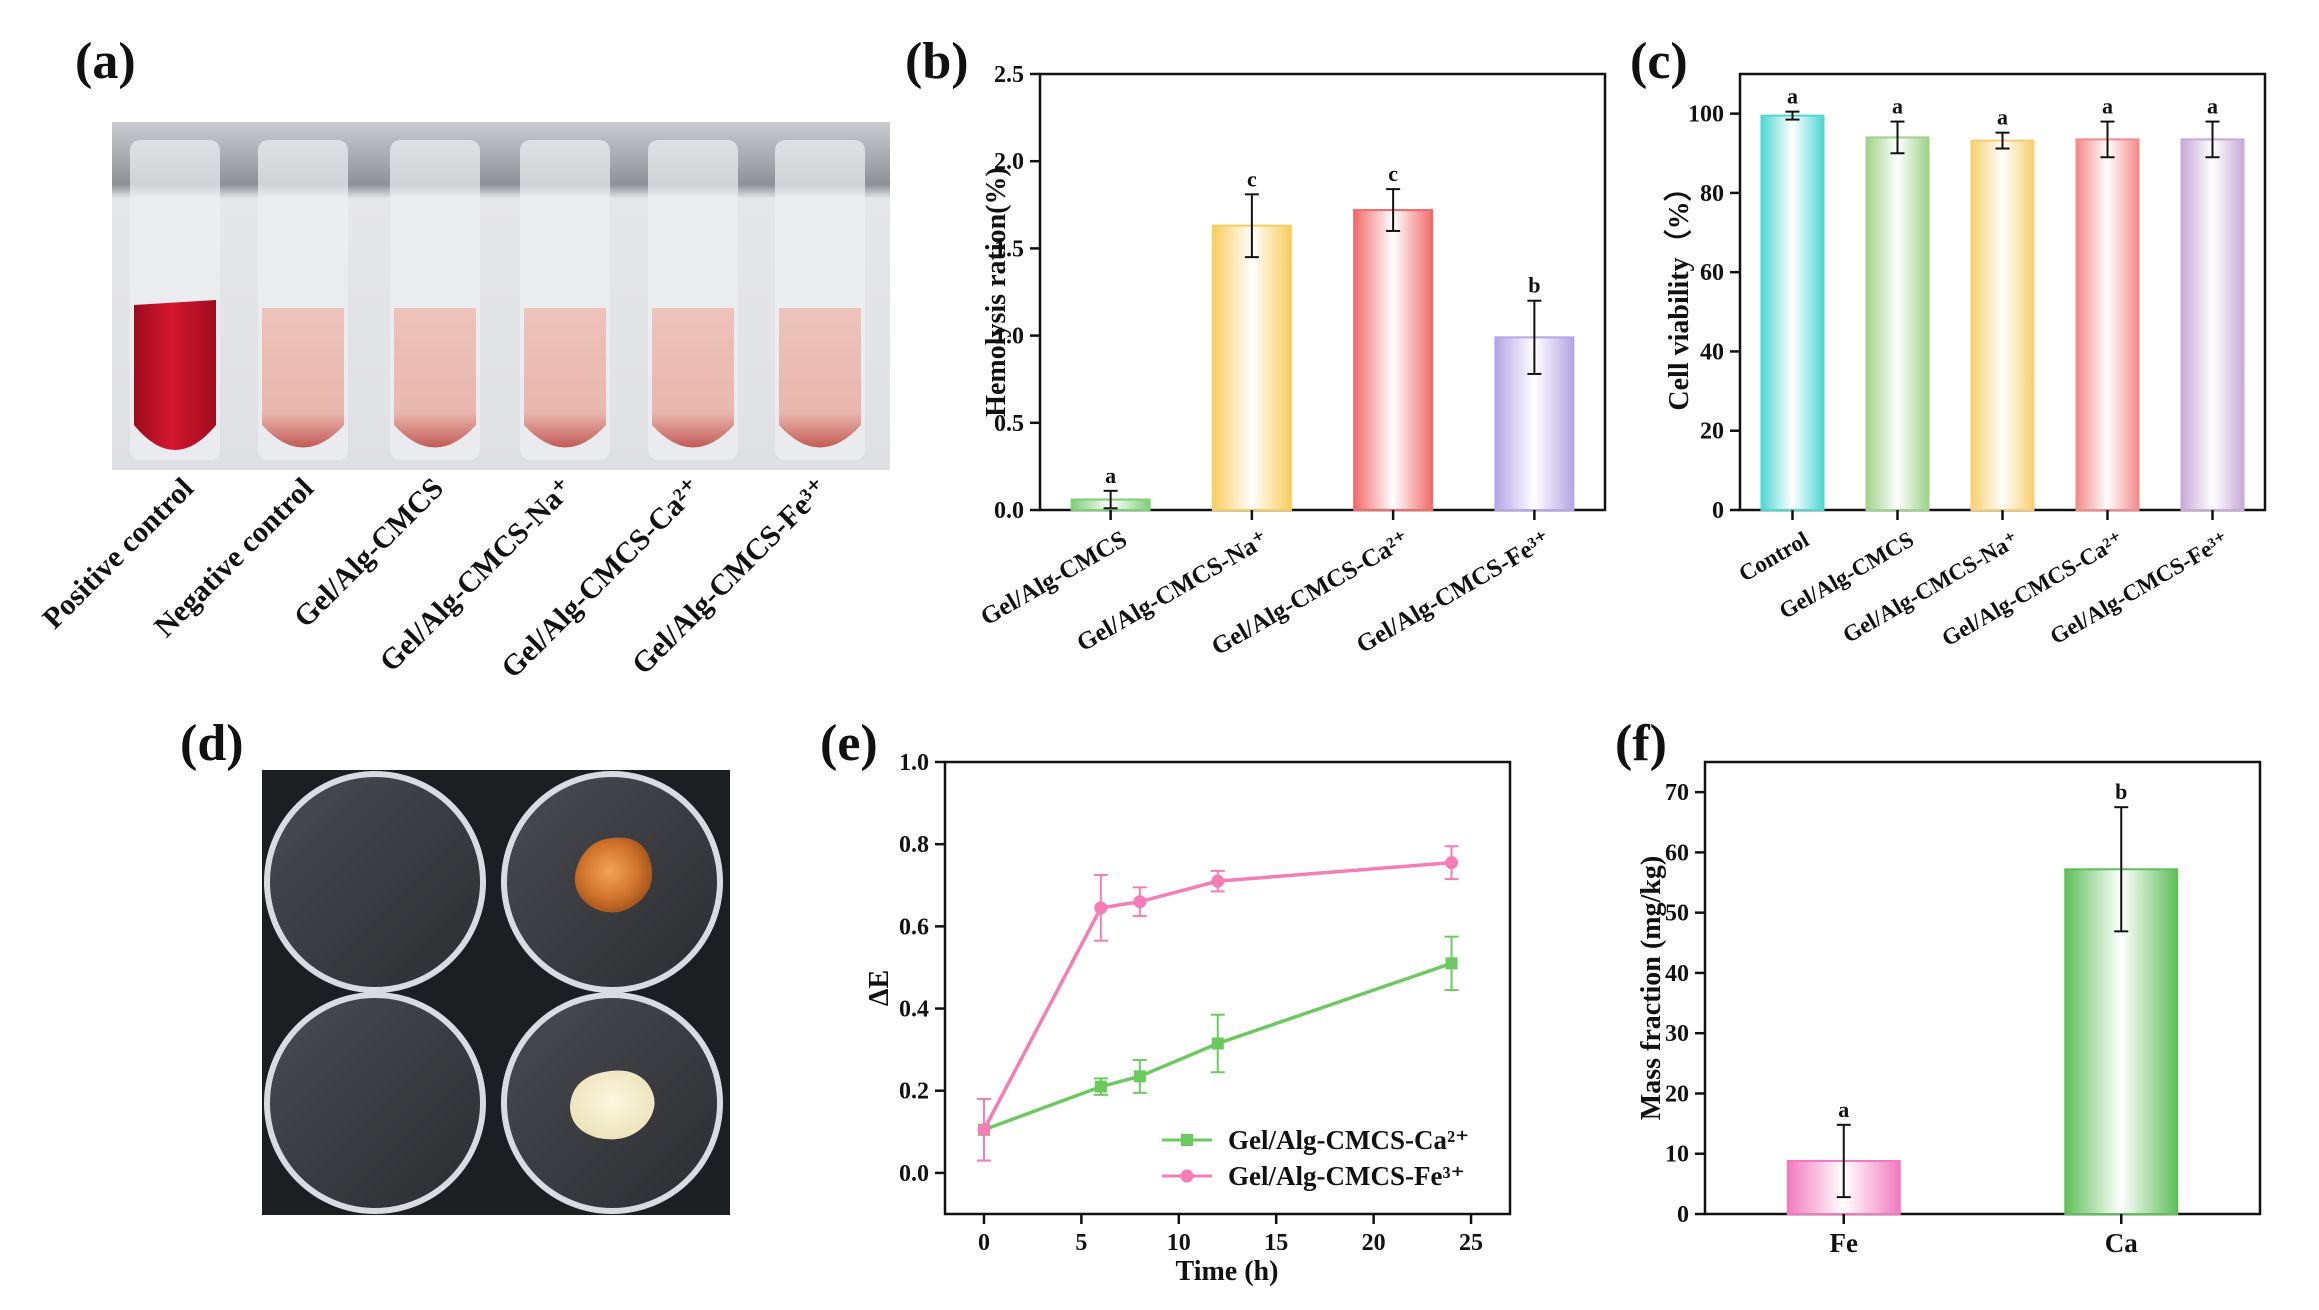 This screenshot has width=2319, height=1310. I want to click on mass-fraction-ytick-label: 70, so click(1677, 793).